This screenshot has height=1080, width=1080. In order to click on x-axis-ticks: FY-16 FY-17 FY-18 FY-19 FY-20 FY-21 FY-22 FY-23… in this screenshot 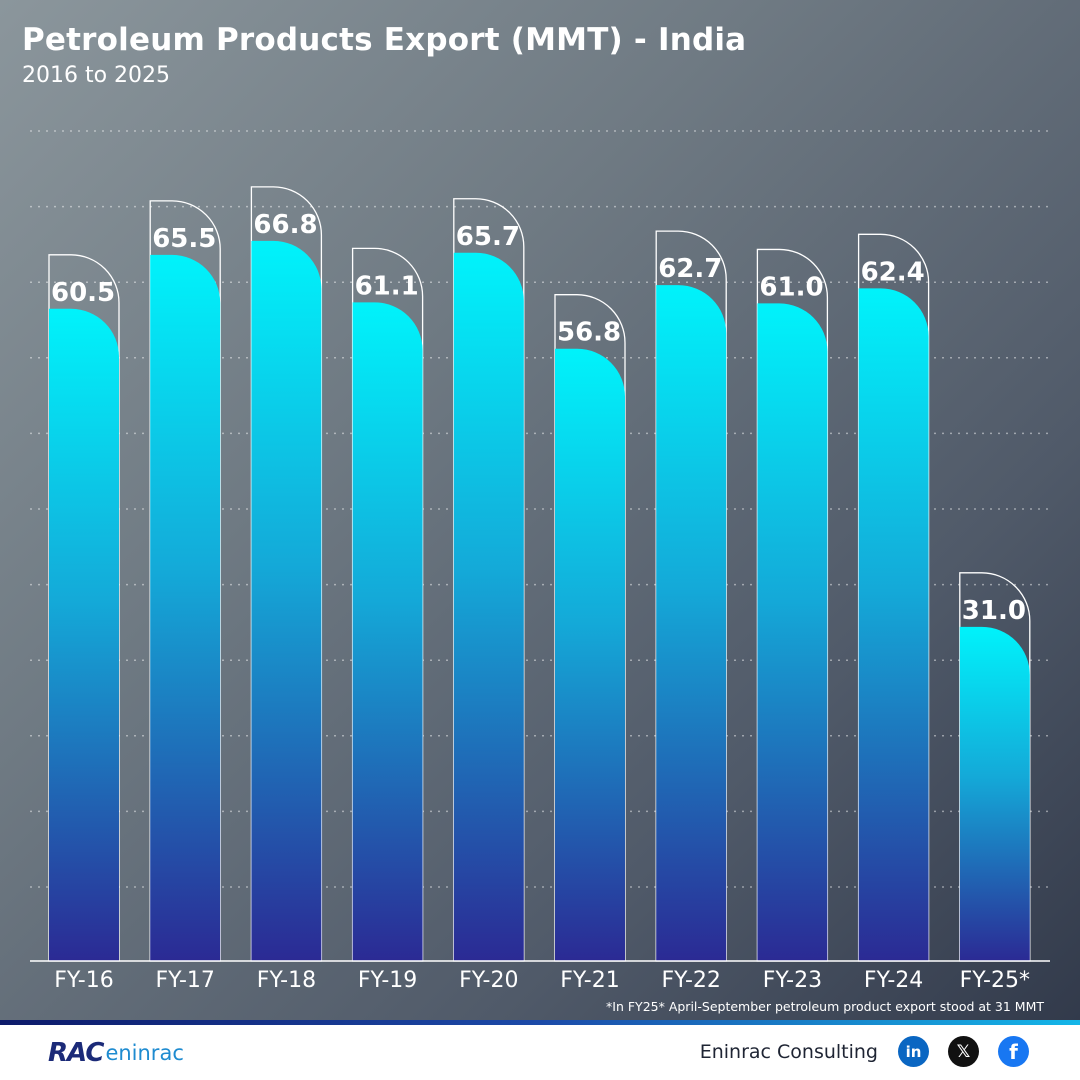, I will do `click(542, 980)`.